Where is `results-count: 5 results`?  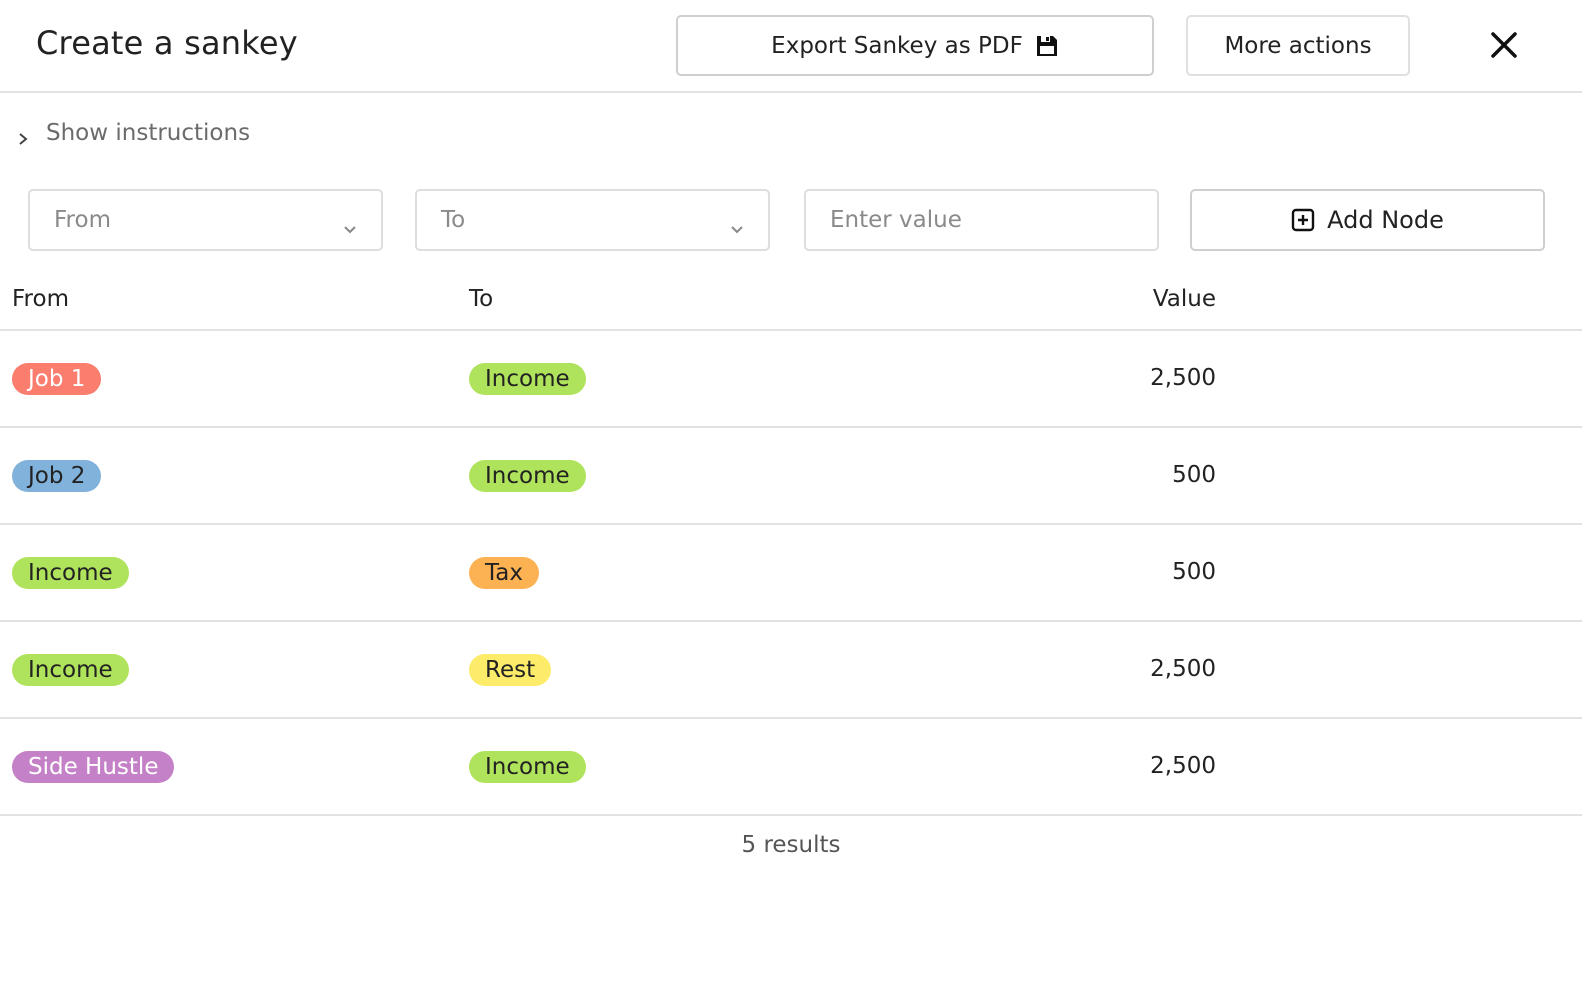
results-count: 5 results is located at coordinates (791, 845).